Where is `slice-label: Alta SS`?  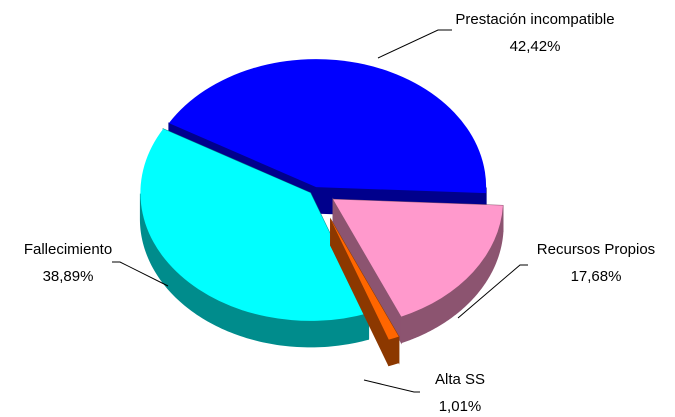
slice-label: Alta SS is located at coordinates (460, 379).